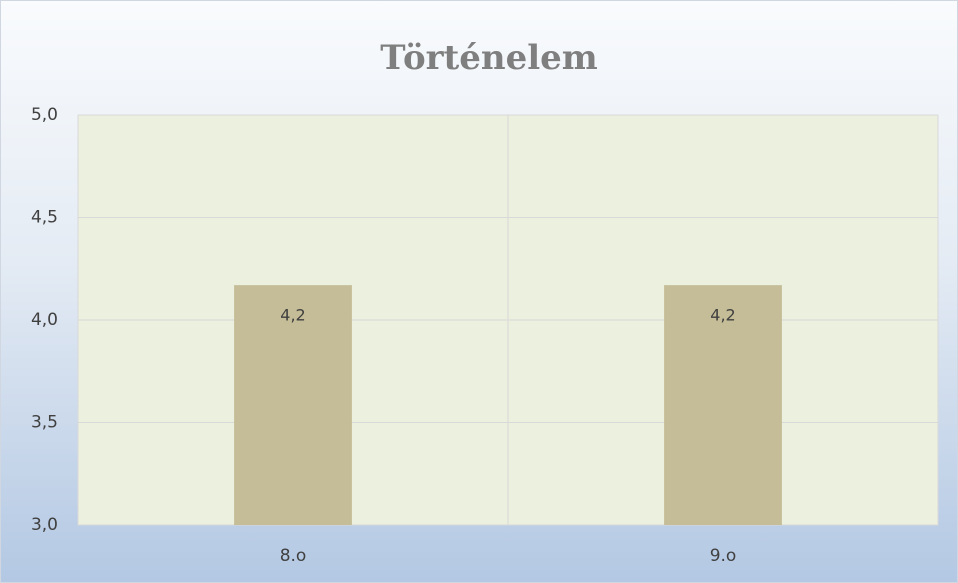  What do you see at coordinates (44, 423) in the screenshot?
I see `y-tick-label: 3,5` at bounding box center [44, 423].